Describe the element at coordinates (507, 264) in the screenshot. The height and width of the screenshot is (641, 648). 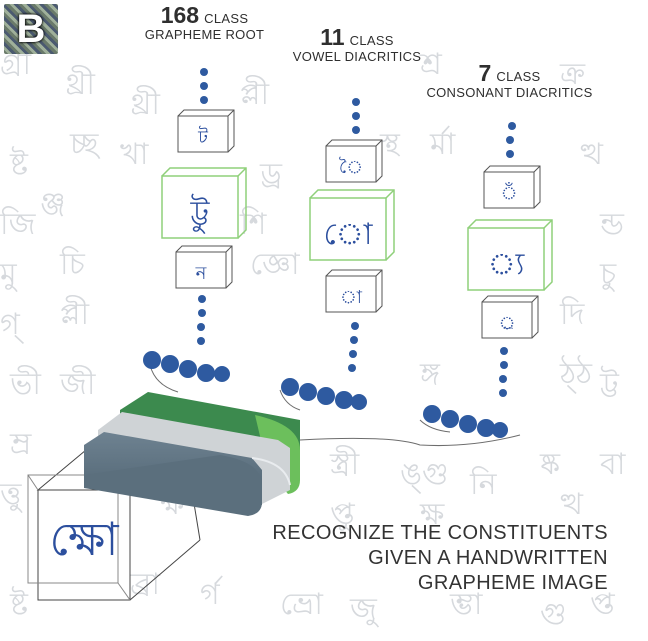
I see `consonant-main-glyph: ্য` at that location.